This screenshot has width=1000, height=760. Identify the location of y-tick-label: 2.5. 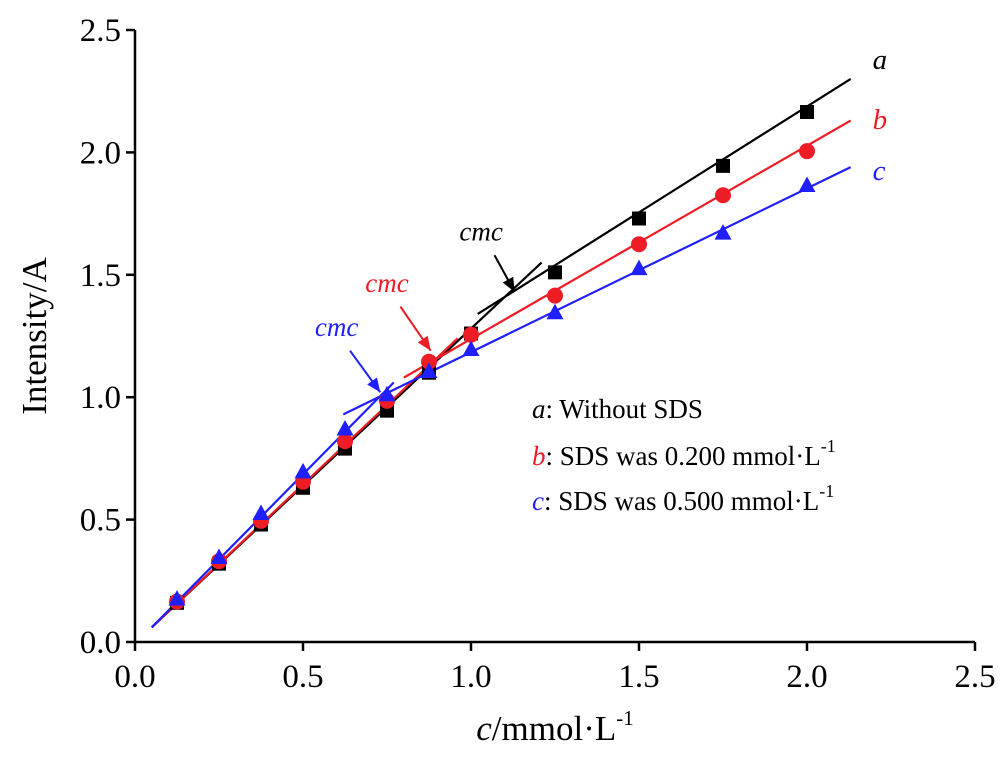
(100, 31).